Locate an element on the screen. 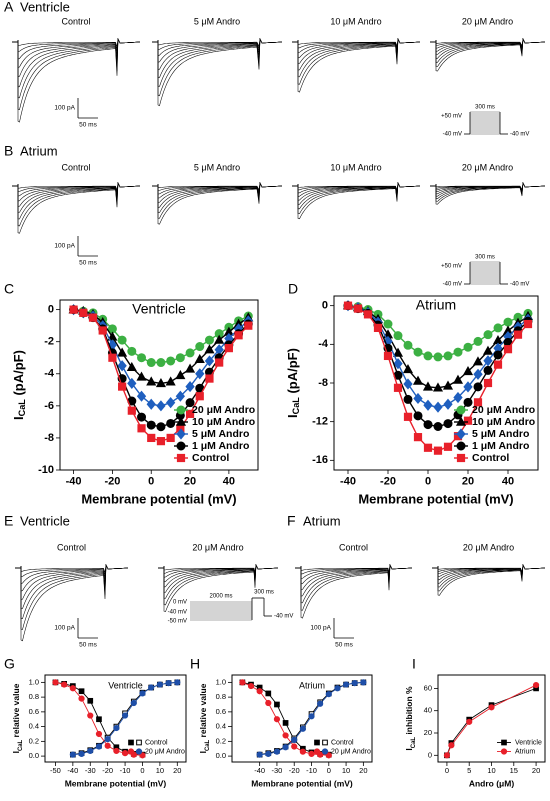 This screenshot has height=801, width=550. y-tick-label: -10 is located at coordinates (46, 470).